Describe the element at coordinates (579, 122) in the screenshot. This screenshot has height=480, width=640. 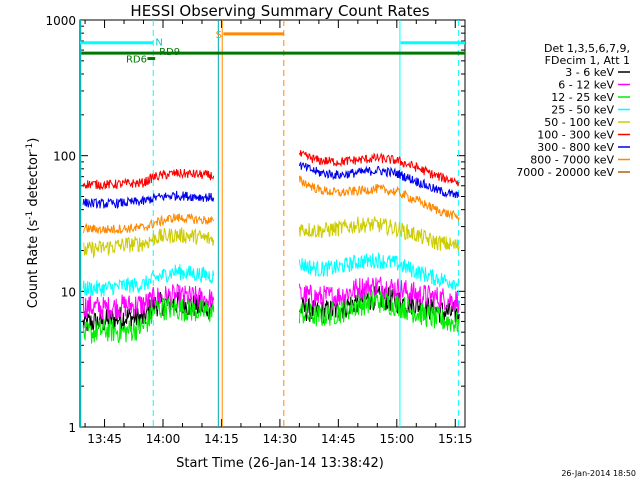
I see `legend-label: 50 - 100 keV` at that location.